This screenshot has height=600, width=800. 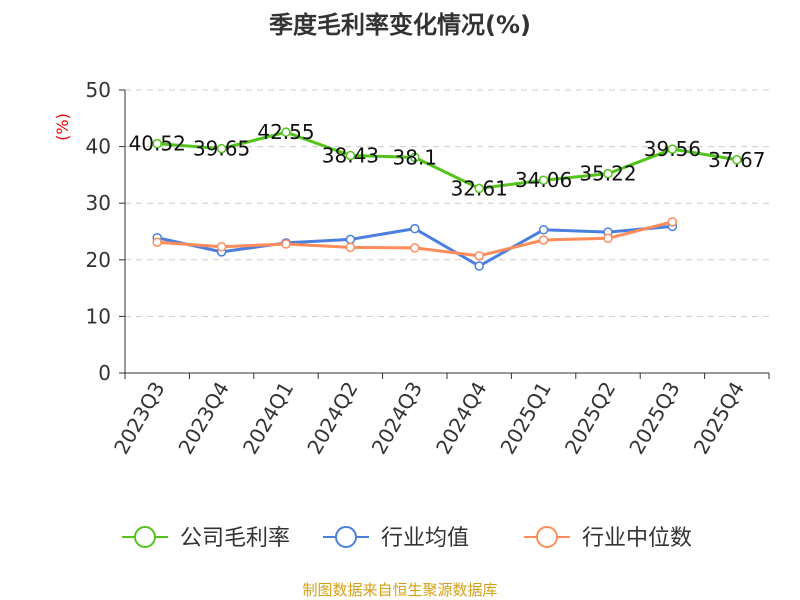 What do you see at coordinates (332, 418) in the screenshot?
I see `x-tick-label: 2024Q2` at bounding box center [332, 418].